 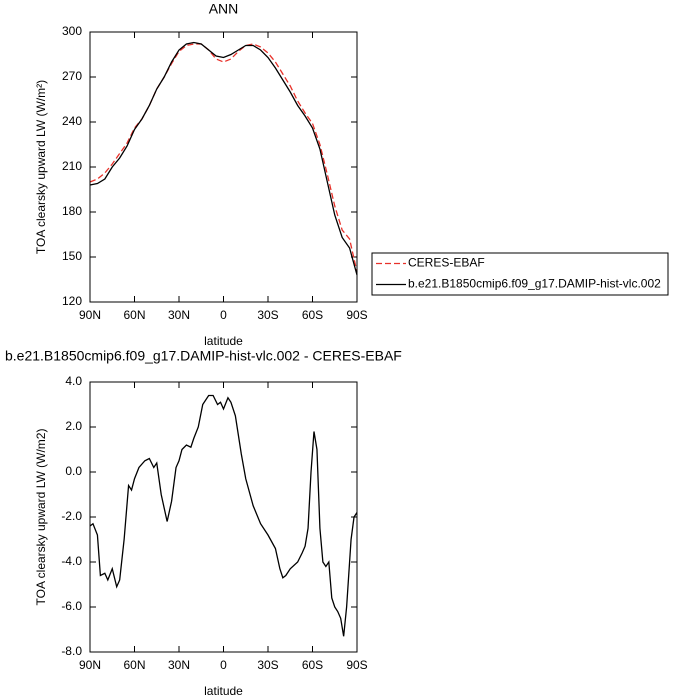 I want to click on y-tick-label: -6.0, so click(x=71, y=606).